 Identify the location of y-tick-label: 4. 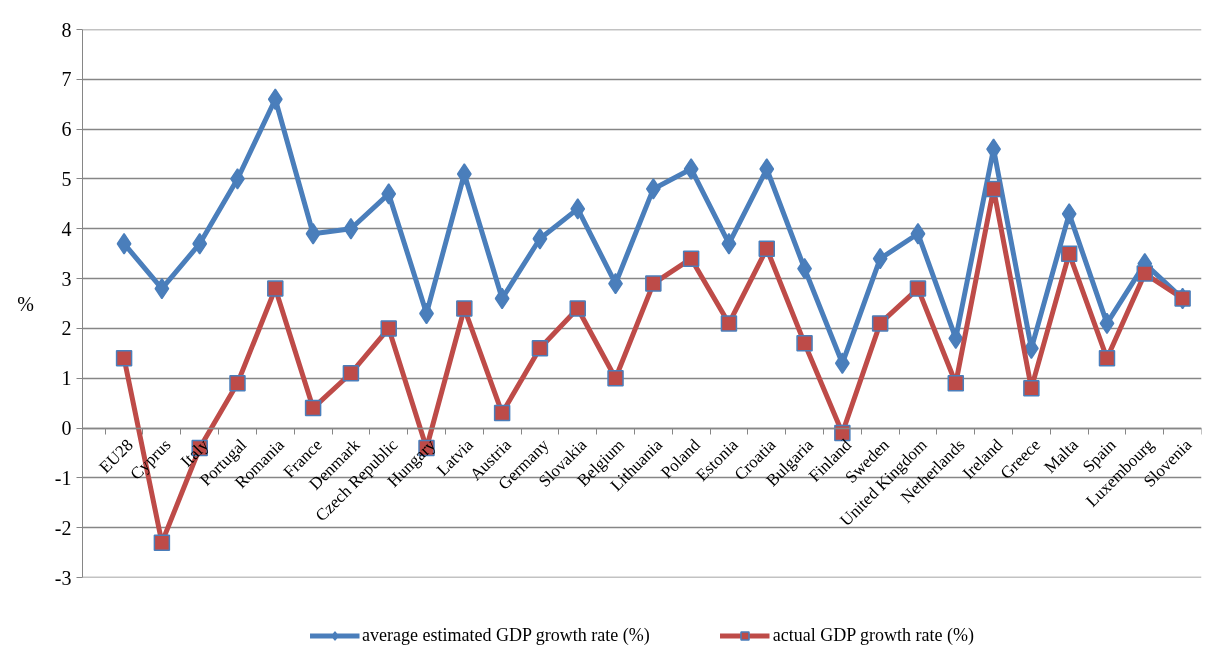
(66, 228).